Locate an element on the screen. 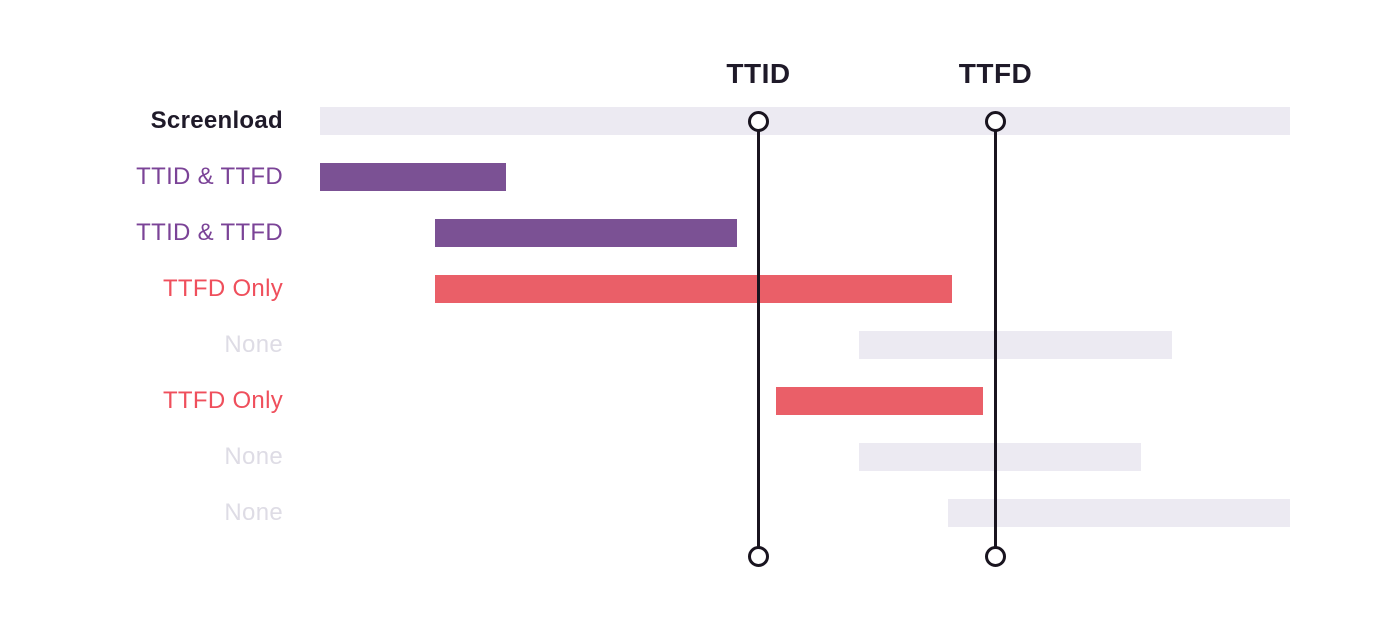 This screenshot has height=627, width=1400. ttfd-marker-circle-top is located at coordinates (995, 121).